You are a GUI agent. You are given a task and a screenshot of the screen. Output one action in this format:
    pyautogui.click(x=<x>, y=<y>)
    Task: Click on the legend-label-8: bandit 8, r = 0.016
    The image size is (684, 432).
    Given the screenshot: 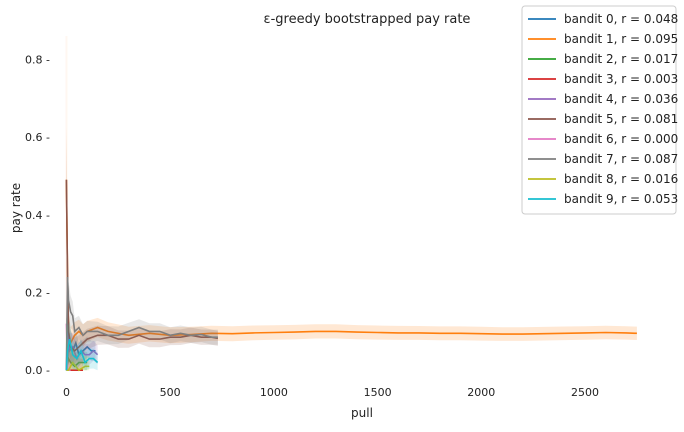 What is the action you would take?
    pyautogui.click(x=621, y=179)
    